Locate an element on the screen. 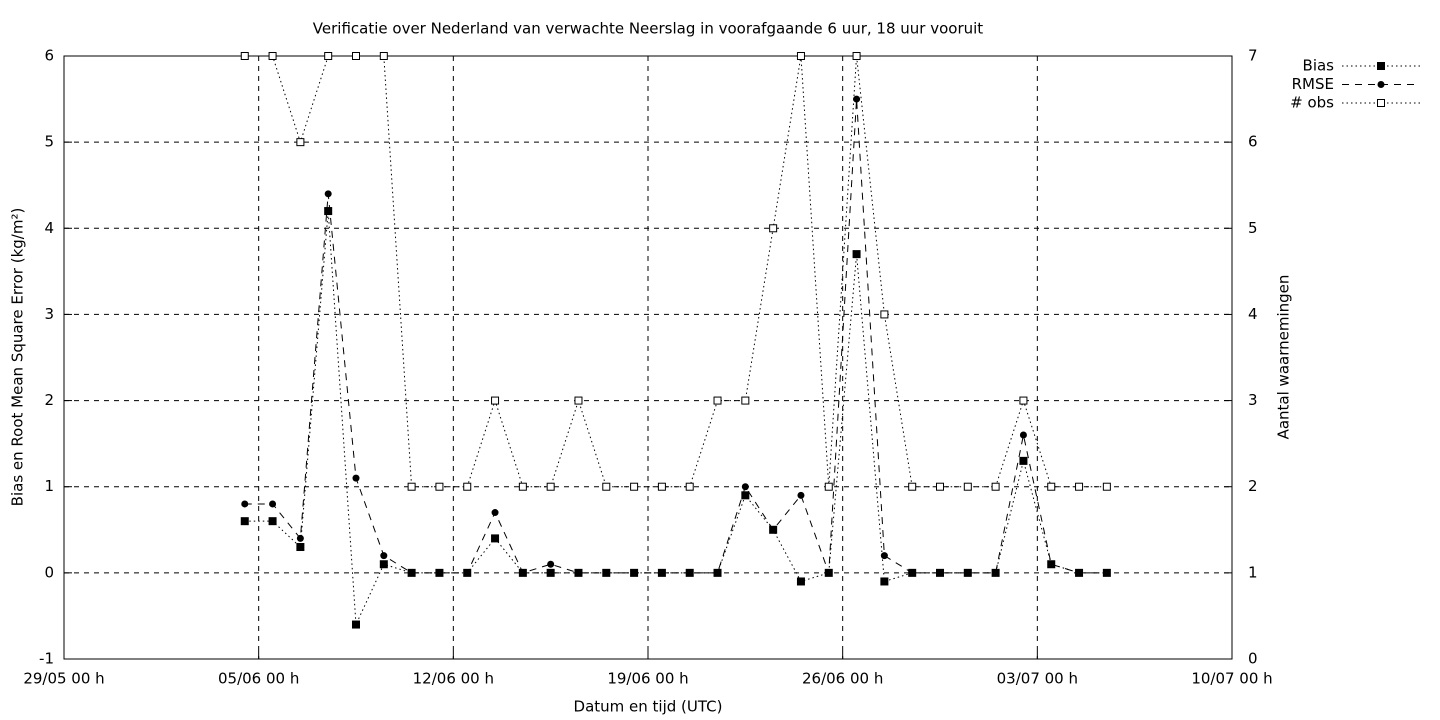 Image resolution: width=1440 pixels, height=720 pixels. x-tick-label: 10/07 00 h is located at coordinates (1231, 679).